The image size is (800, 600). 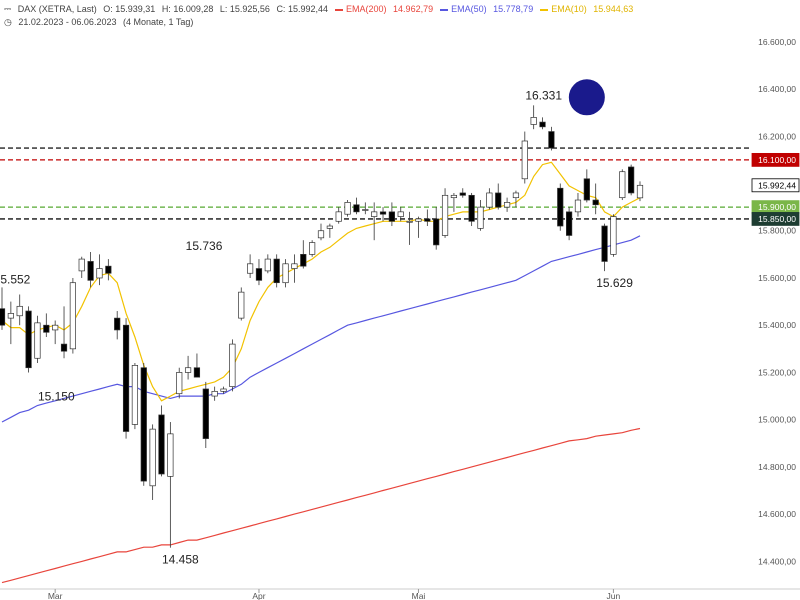 I want to click on ema10-swatch, so click(x=543, y=9).